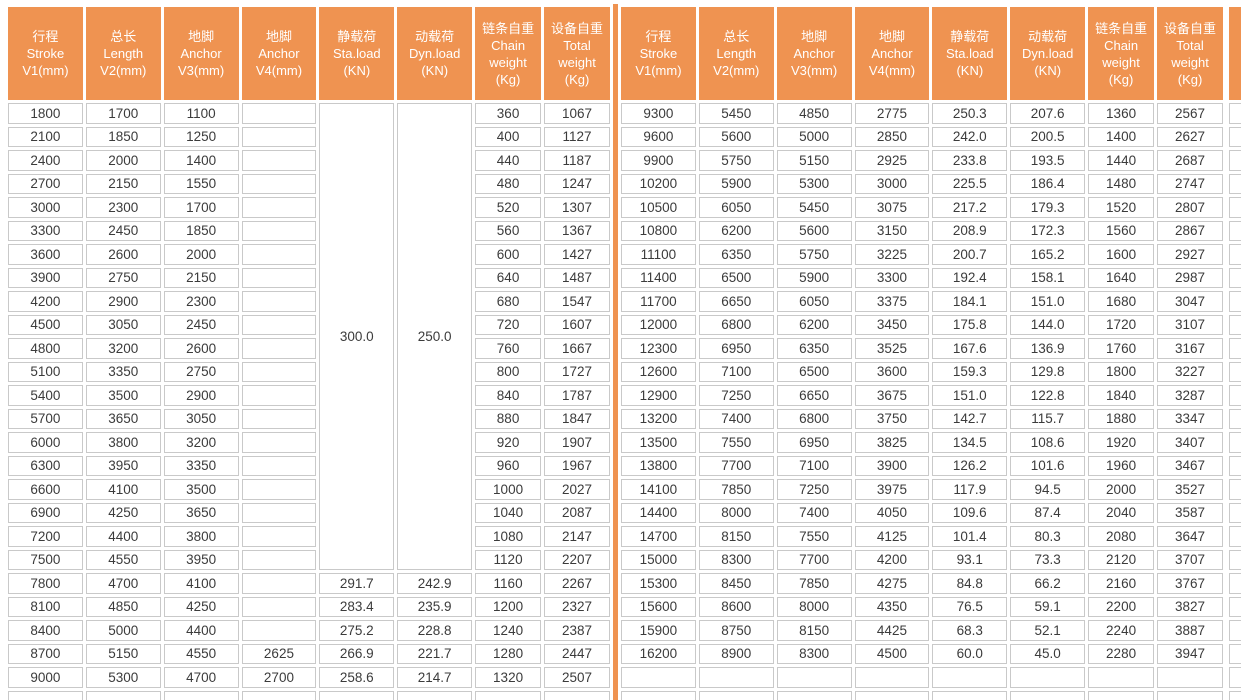  I want to click on cell-total-weight: 3827, so click(1190, 606).